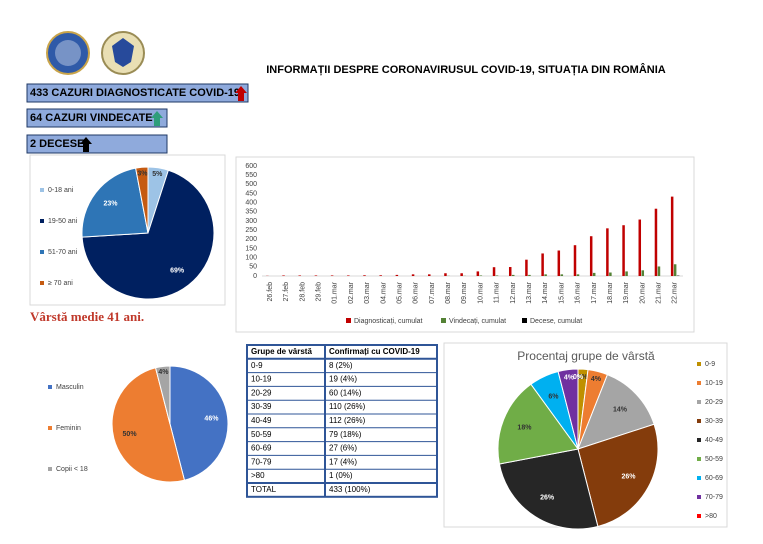 The image size is (763, 544). I want to click on table-cell: TOTAL, so click(264, 489).